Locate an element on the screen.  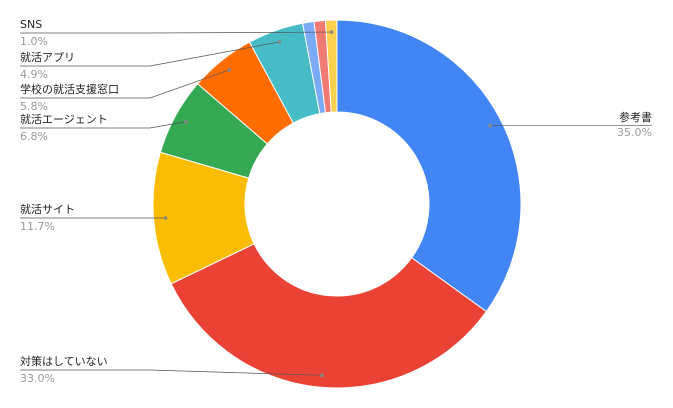
slice-label: 対策はしていない is located at coordinates (64, 361).